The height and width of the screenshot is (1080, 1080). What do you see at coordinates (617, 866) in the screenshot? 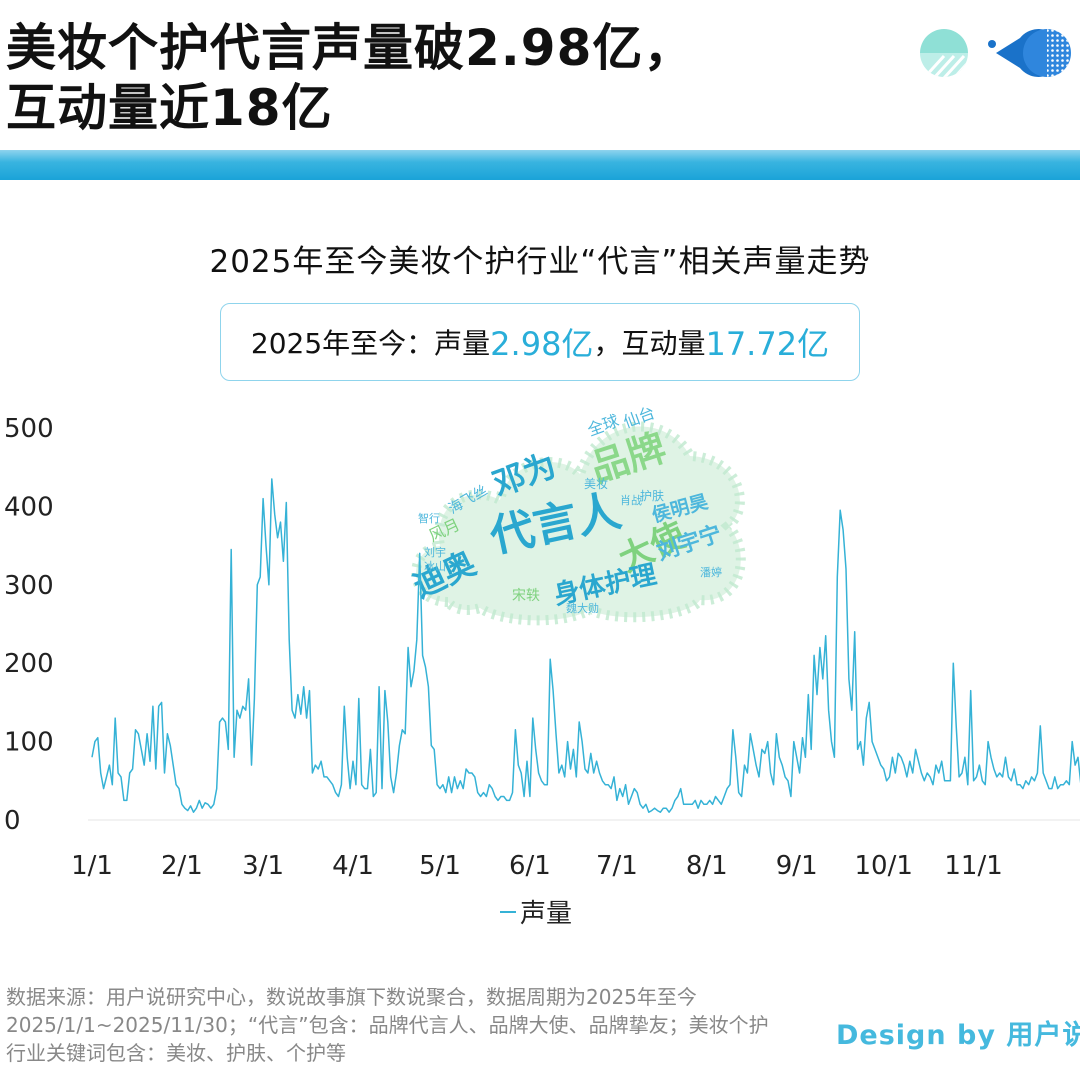
I see `x-tick-label: 7/1` at bounding box center [617, 866].